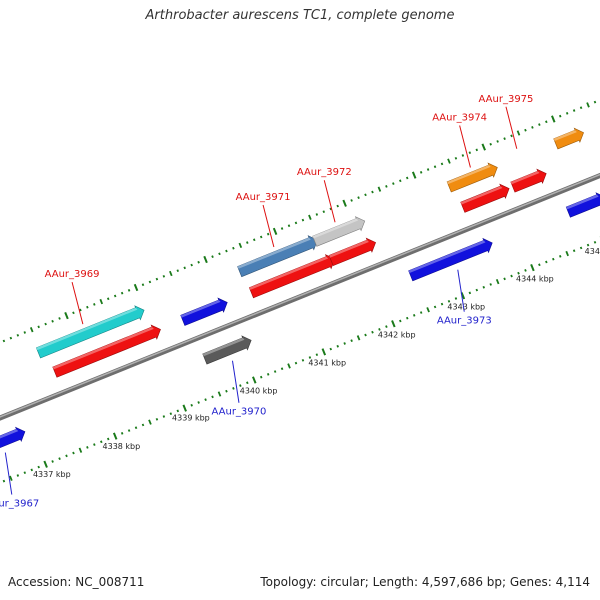 The image size is (600, 600). I want to click on gene-label-text: AAur_3973, so click(464, 321).